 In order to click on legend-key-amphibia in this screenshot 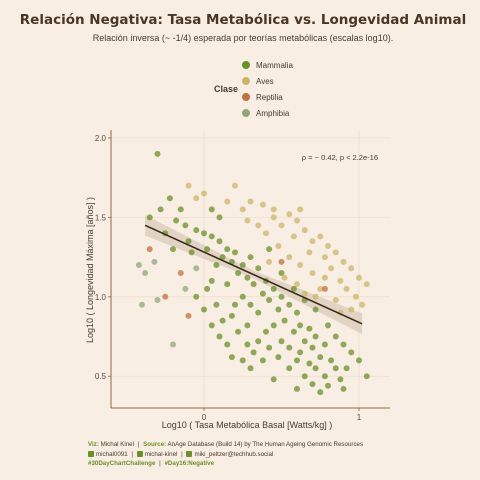, I will do `click(246, 113)`.